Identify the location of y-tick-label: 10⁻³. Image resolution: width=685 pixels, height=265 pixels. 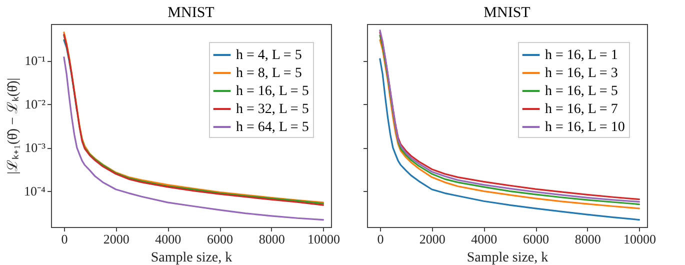
(35, 148).